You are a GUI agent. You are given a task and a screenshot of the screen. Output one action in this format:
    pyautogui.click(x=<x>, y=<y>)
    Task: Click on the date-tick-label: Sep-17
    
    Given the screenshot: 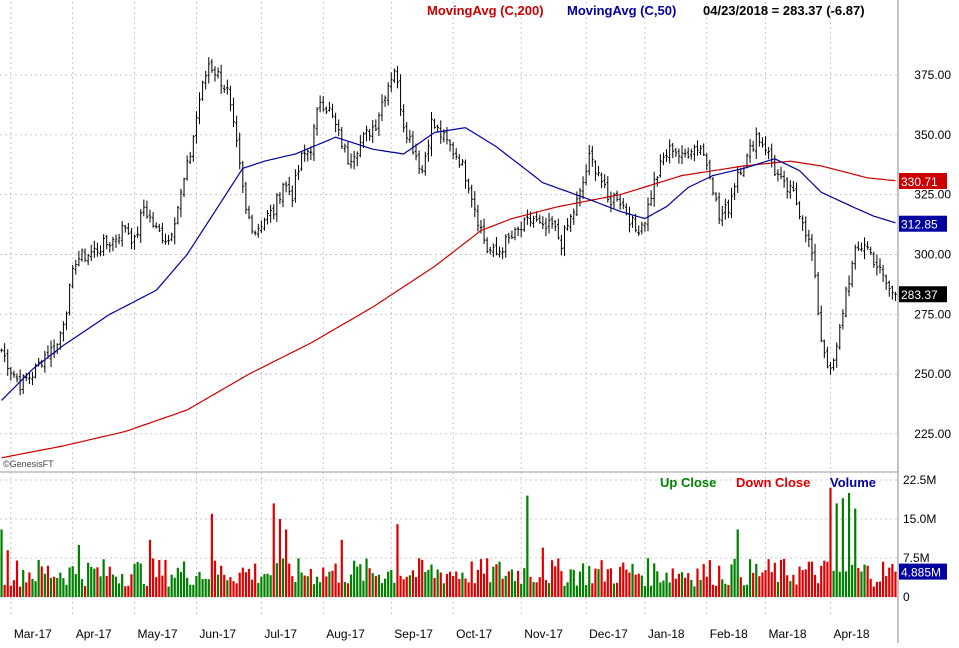 What is the action you would take?
    pyautogui.click(x=413, y=634)
    